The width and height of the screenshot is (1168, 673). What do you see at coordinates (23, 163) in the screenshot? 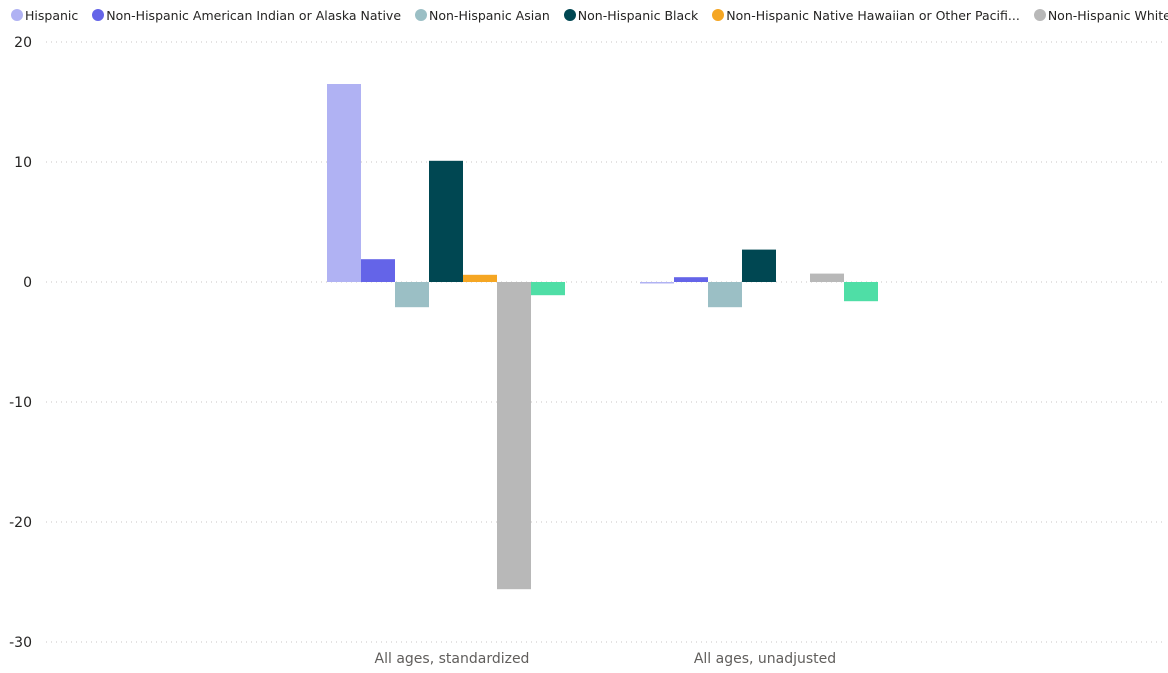
I see `y-tick-label: 10` at bounding box center [23, 163].